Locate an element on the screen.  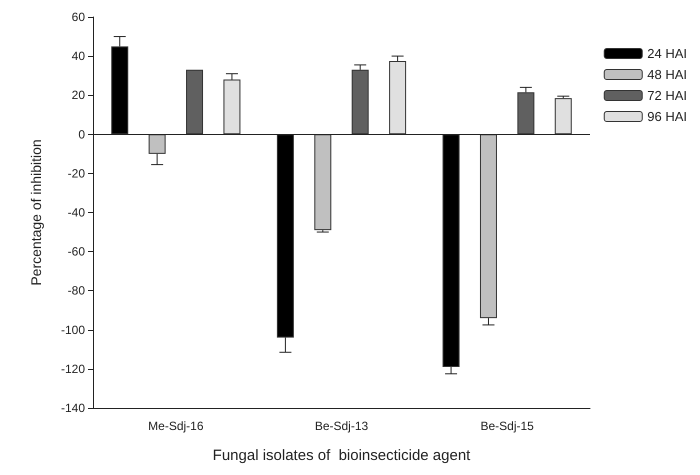
legend-label: 24 HAI is located at coordinates (667, 53).